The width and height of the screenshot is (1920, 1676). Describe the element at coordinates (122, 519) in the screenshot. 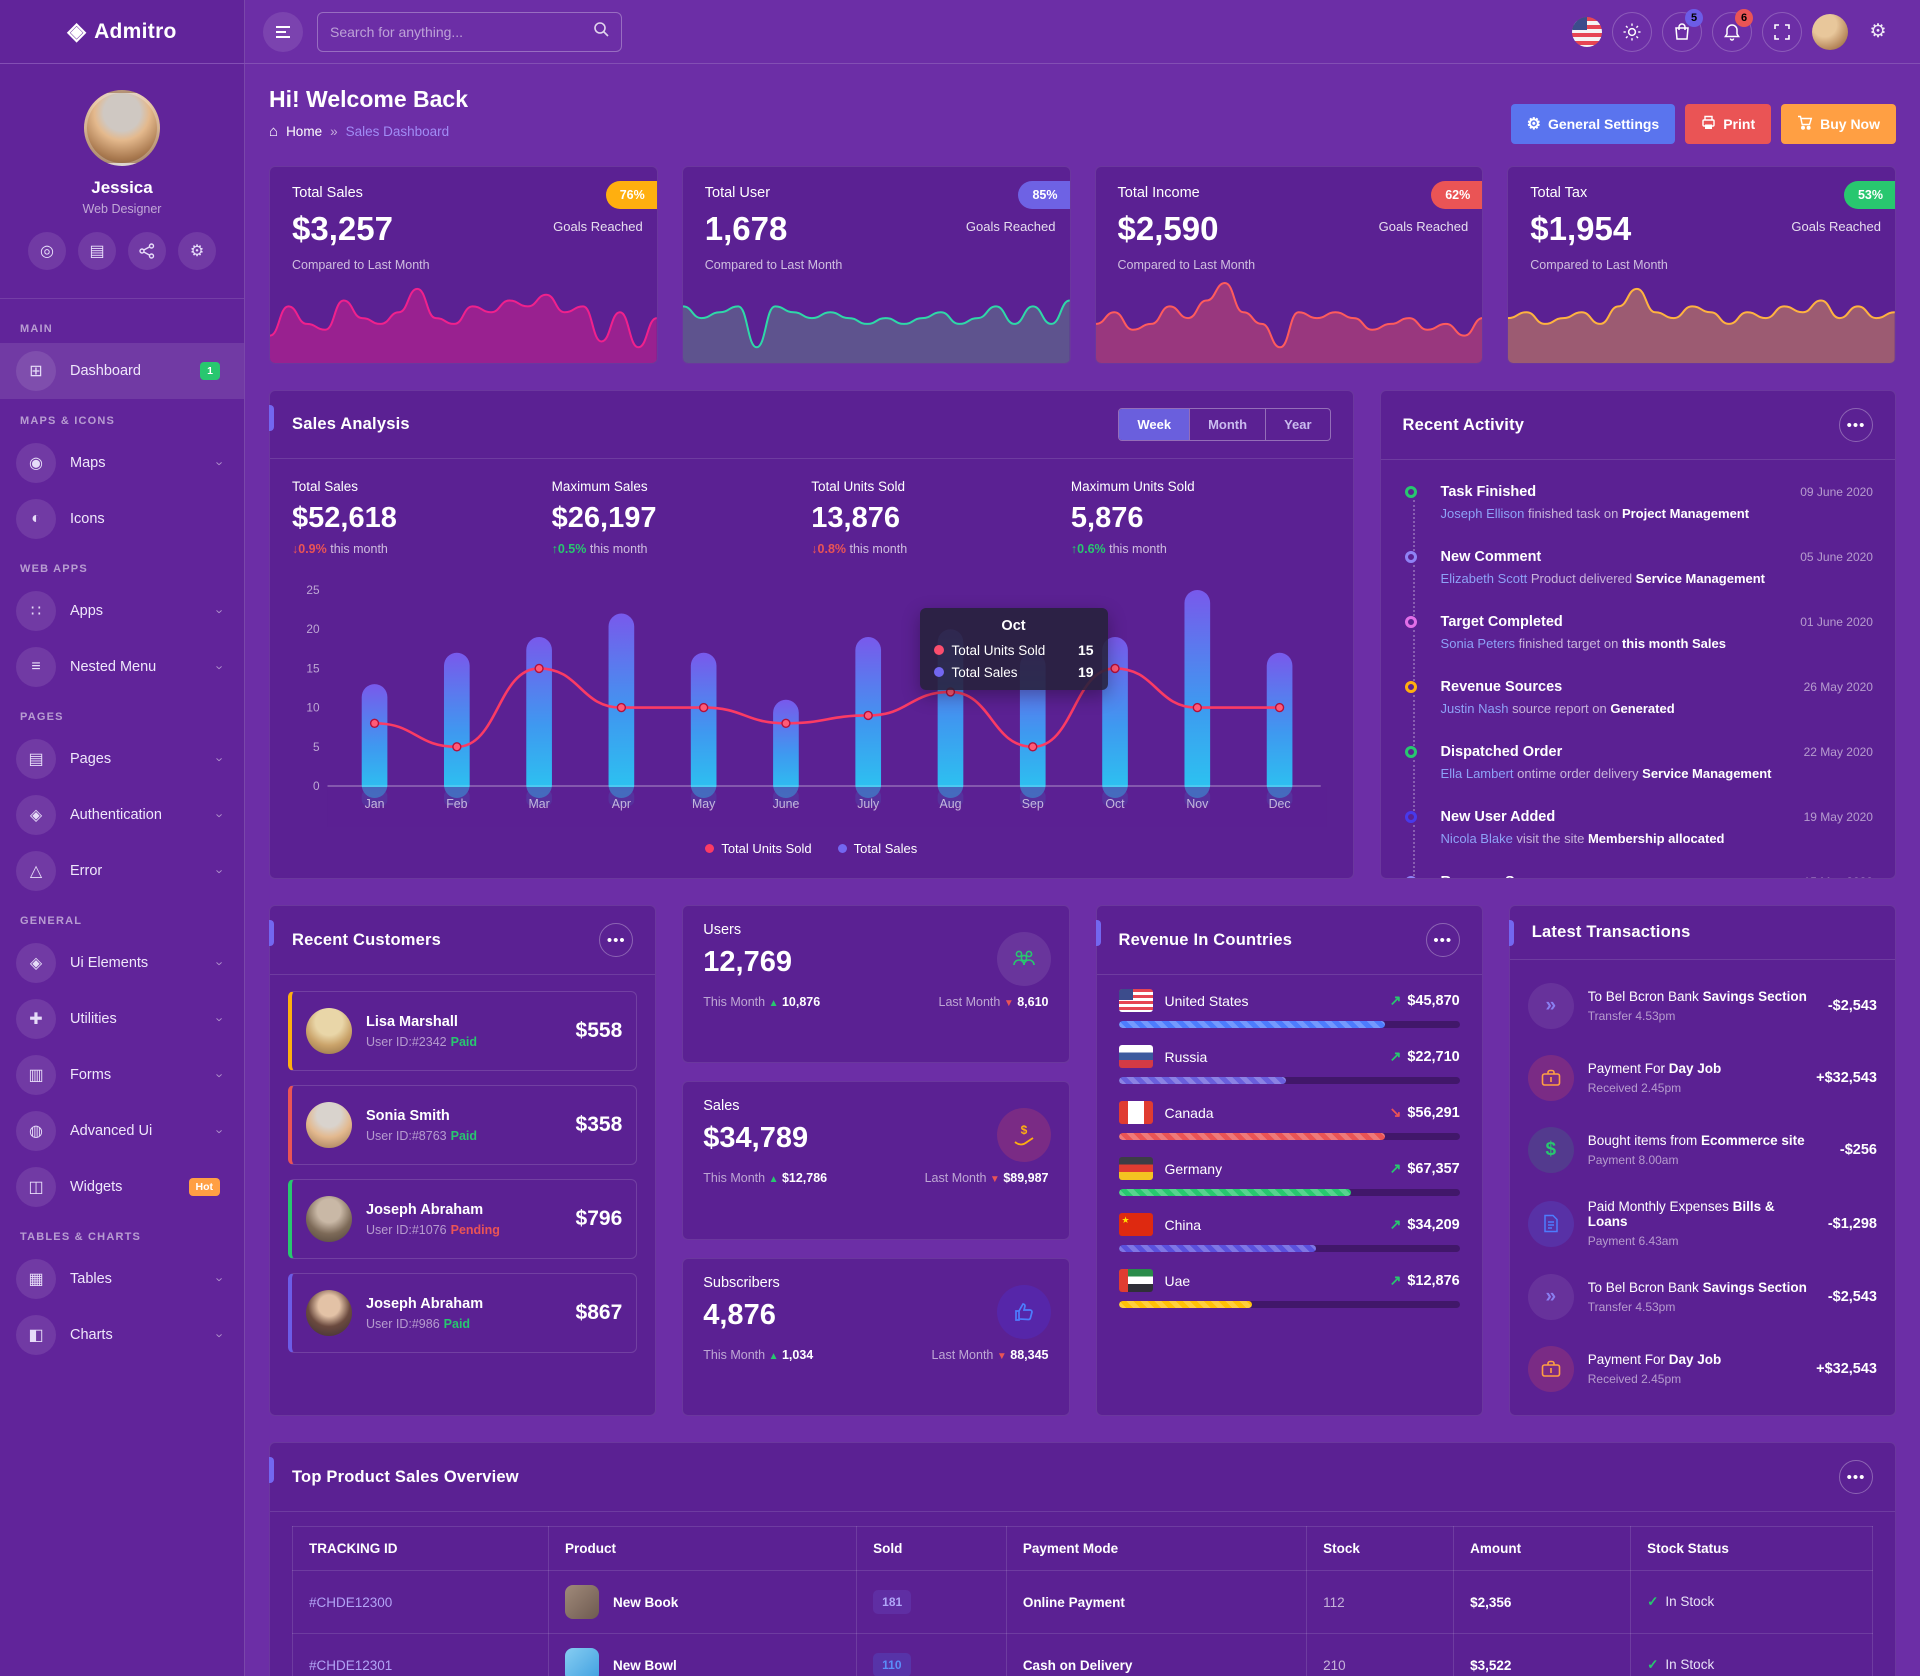

I see `sidebar-item-icons: ◐ Icons` at that location.